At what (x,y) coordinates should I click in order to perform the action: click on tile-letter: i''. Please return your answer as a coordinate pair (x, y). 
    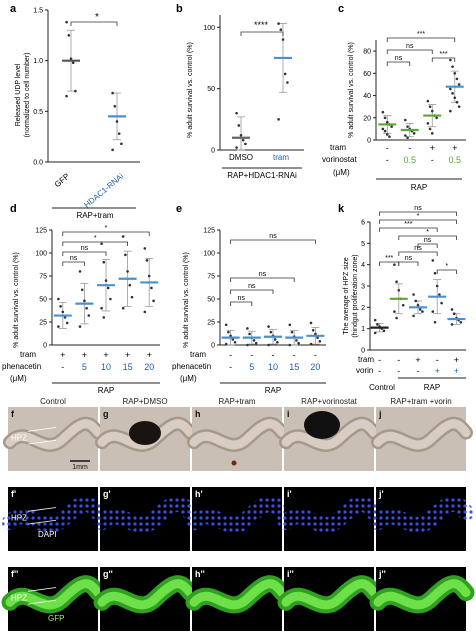
    Looking at the image, I should click on (290, 574).